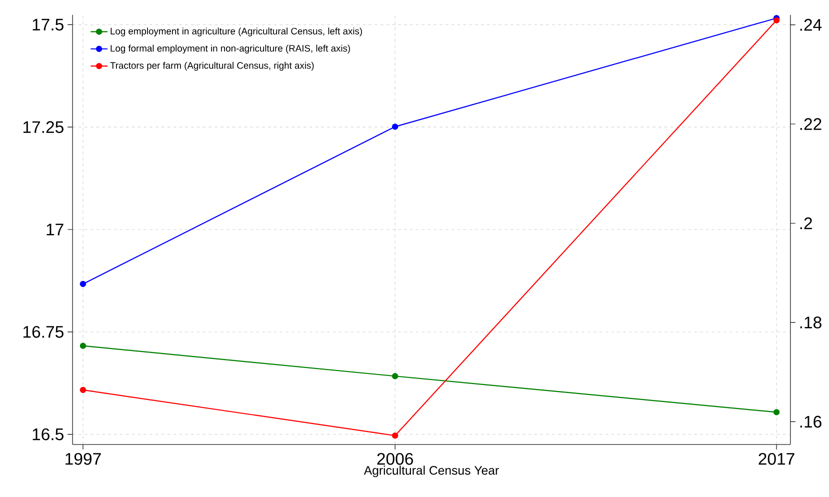  I want to click on x-tick-label: 2006, so click(395, 458).